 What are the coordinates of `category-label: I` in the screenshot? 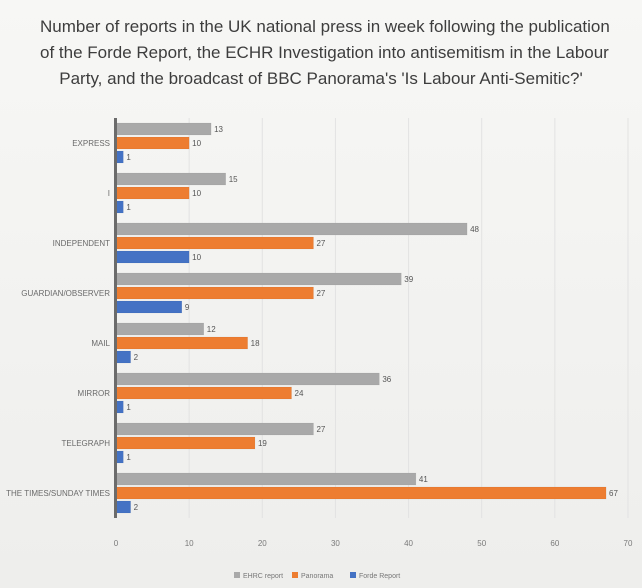 It's located at (109, 193).